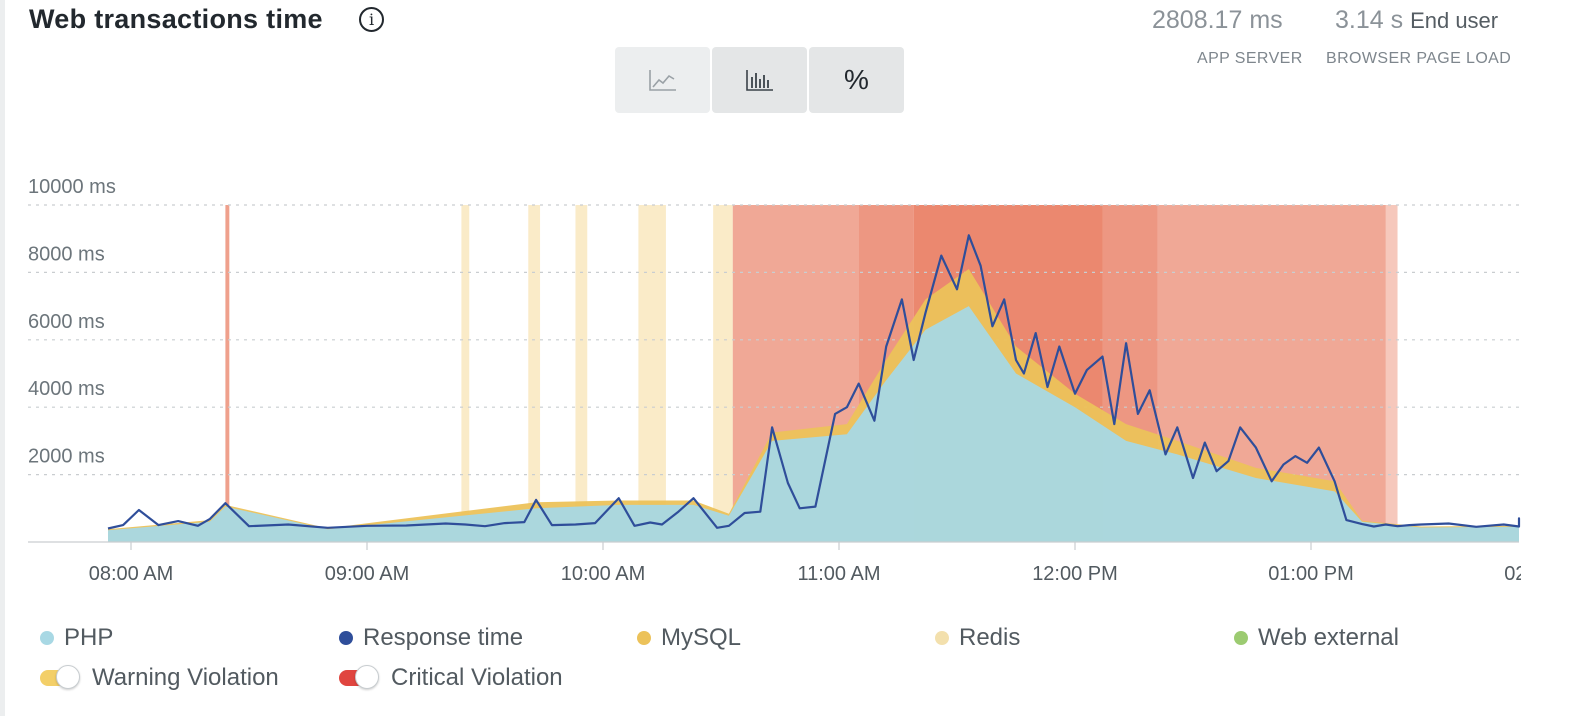 The width and height of the screenshot is (1570, 716). What do you see at coordinates (47, 638) in the screenshot?
I see `php-color-dot` at bounding box center [47, 638].